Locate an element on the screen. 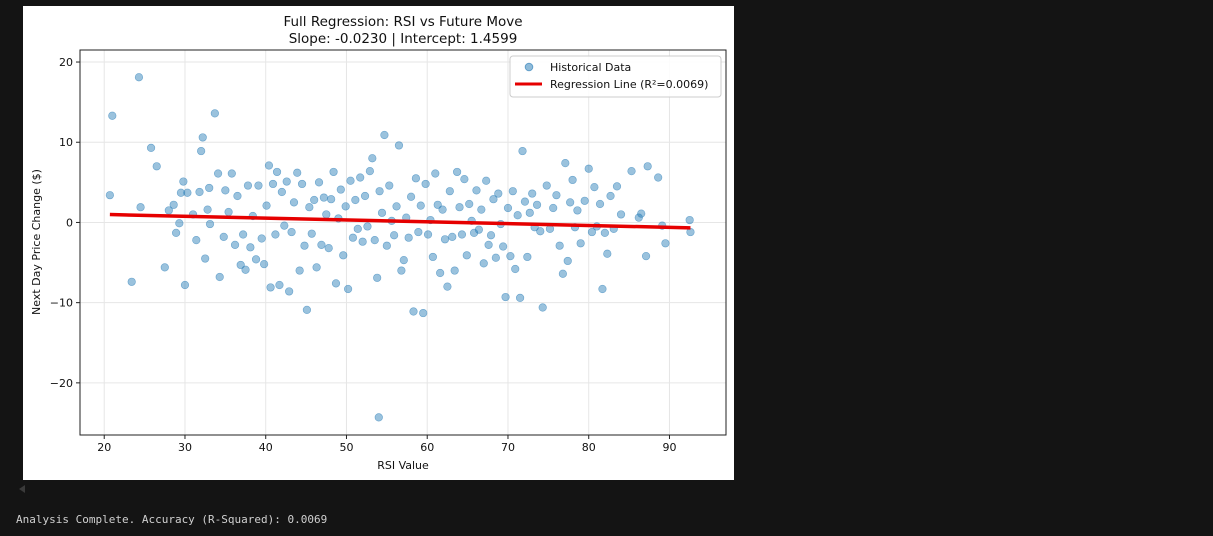 Image resolution: width=1213 pixels, height=536 pixels. x-tick-label: 30 is located at coordinates (185, 447).